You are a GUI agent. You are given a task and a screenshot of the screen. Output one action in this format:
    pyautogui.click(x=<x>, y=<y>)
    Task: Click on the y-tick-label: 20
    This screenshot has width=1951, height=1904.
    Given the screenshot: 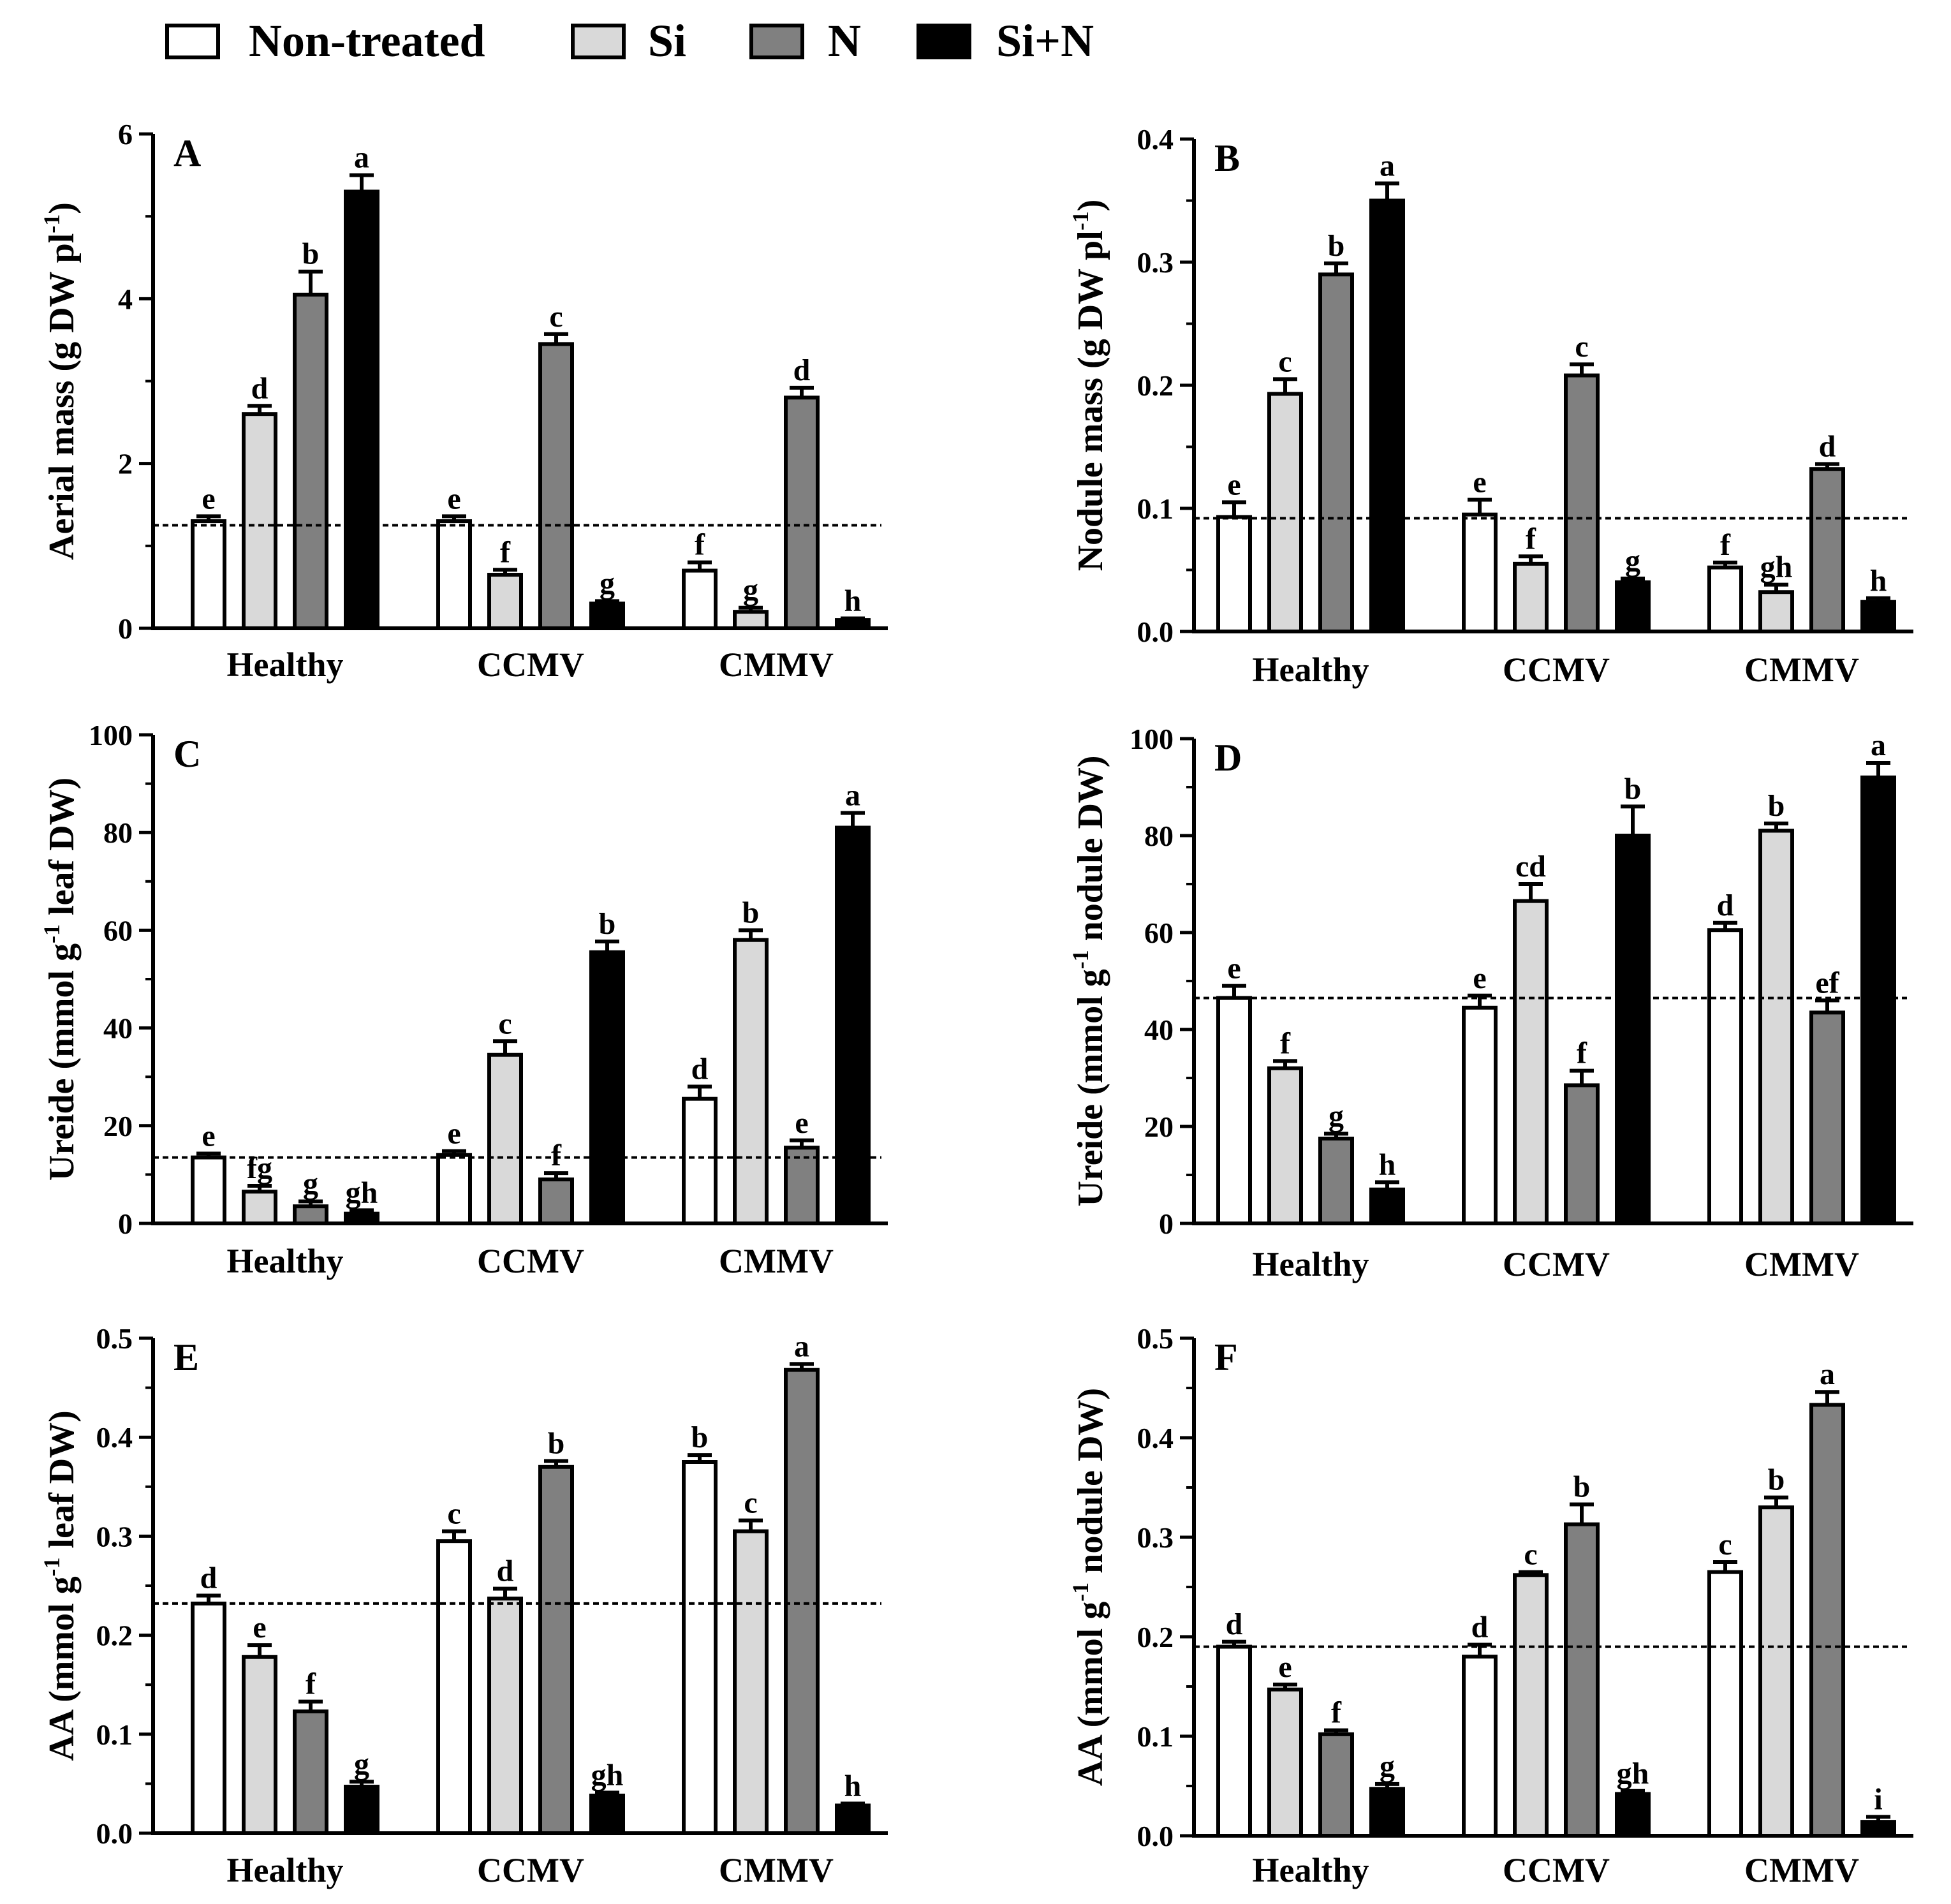 What is the action you would take?
    pyautogui.click(x=118, y=1126)
    